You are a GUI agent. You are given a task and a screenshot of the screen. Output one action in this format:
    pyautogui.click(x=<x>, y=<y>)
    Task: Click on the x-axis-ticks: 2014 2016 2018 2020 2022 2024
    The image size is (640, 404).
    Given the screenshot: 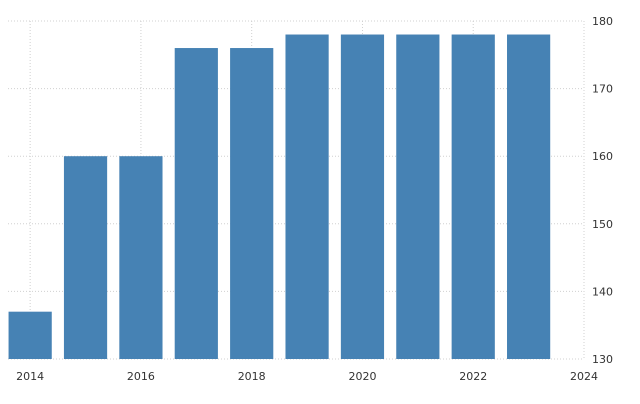 What is the action you would take?
    pyautogui.click(x=307, y=376)
    